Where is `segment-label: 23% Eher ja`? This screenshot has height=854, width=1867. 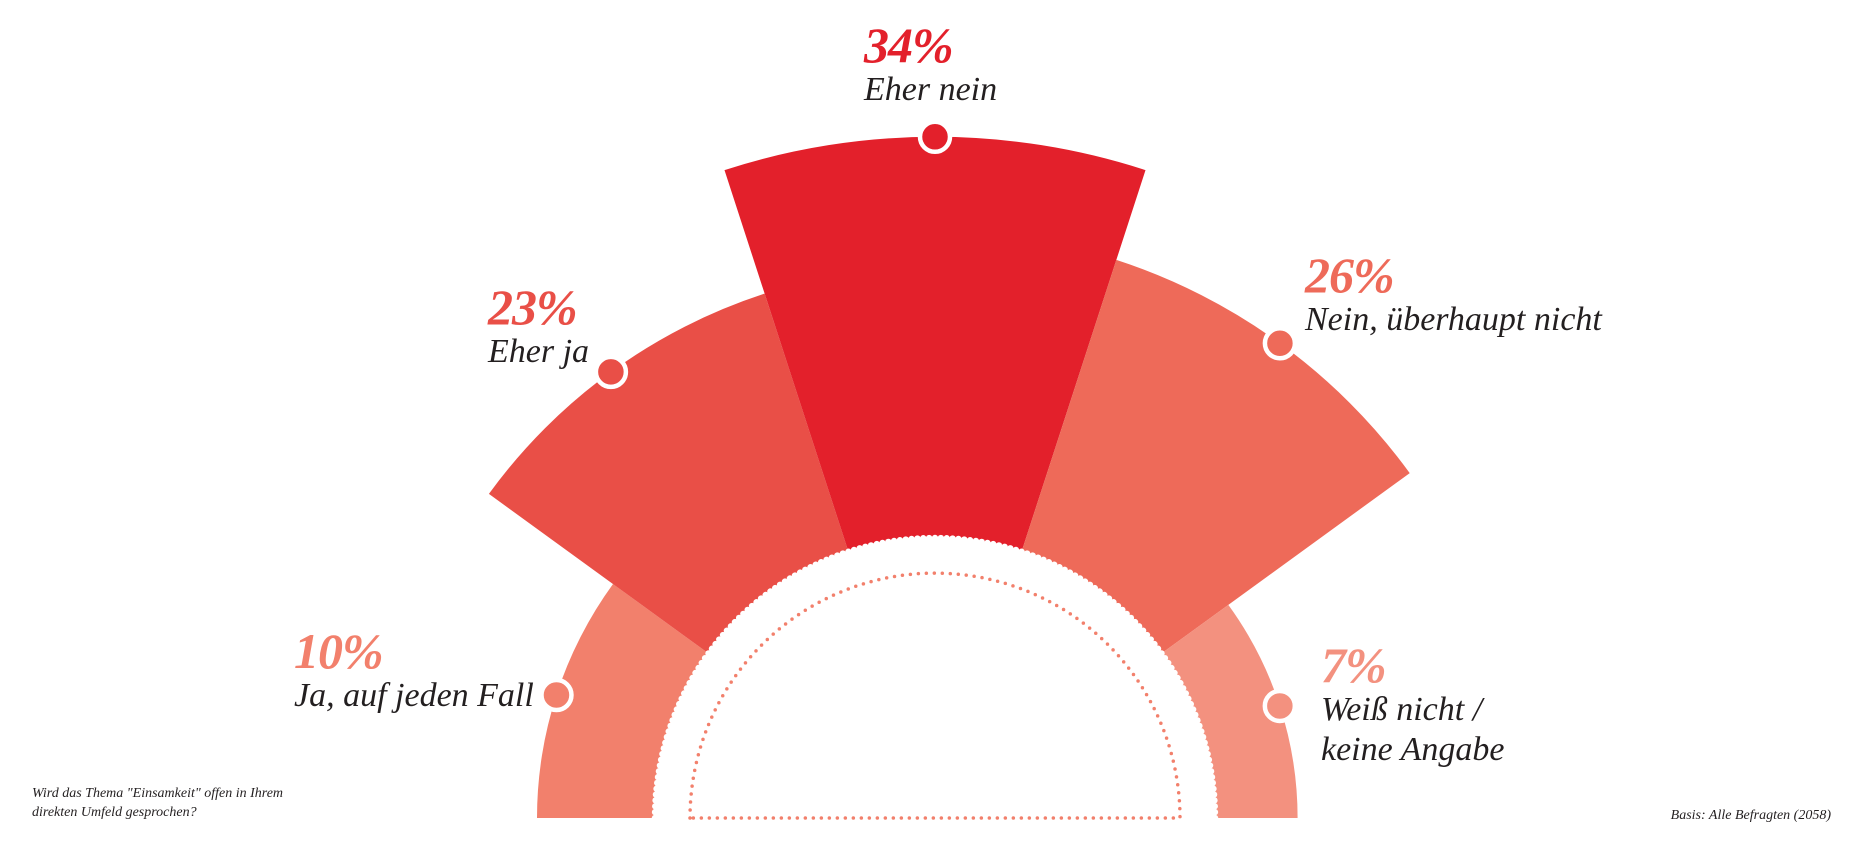 segment-label: 23% Eher ja is located at coordinates (538, 327).